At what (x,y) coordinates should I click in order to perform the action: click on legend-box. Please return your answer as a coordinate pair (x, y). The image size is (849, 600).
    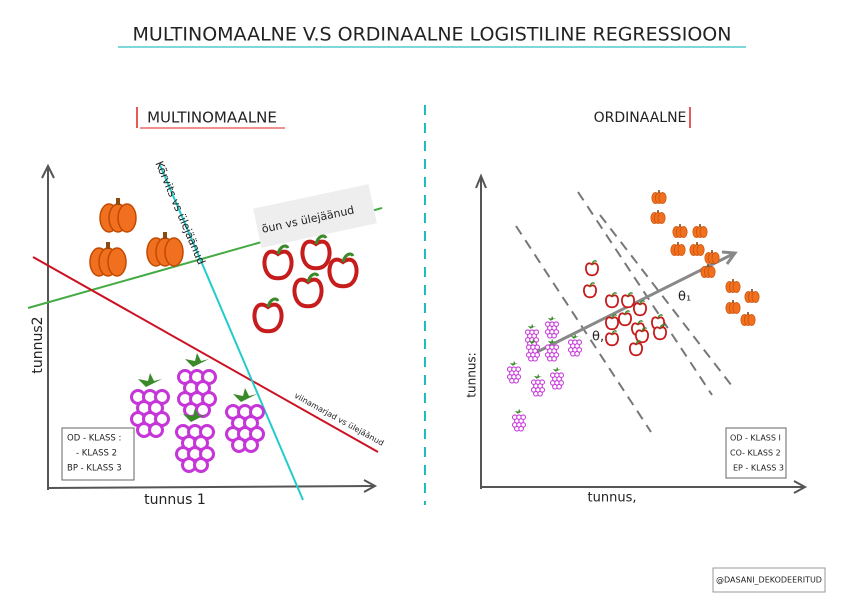
    Looking at the image, I should click on (756, 453).